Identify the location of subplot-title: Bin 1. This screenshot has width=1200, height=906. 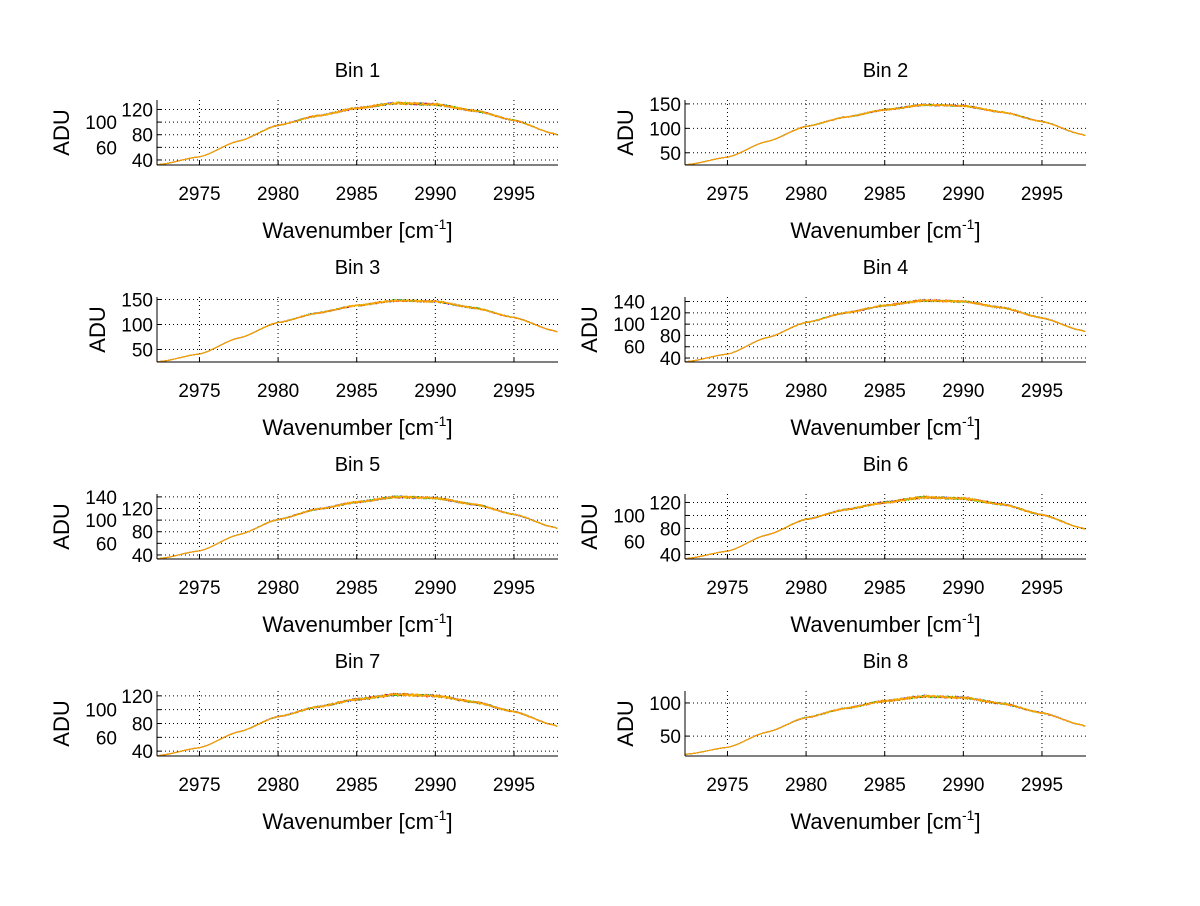
(358, 71).